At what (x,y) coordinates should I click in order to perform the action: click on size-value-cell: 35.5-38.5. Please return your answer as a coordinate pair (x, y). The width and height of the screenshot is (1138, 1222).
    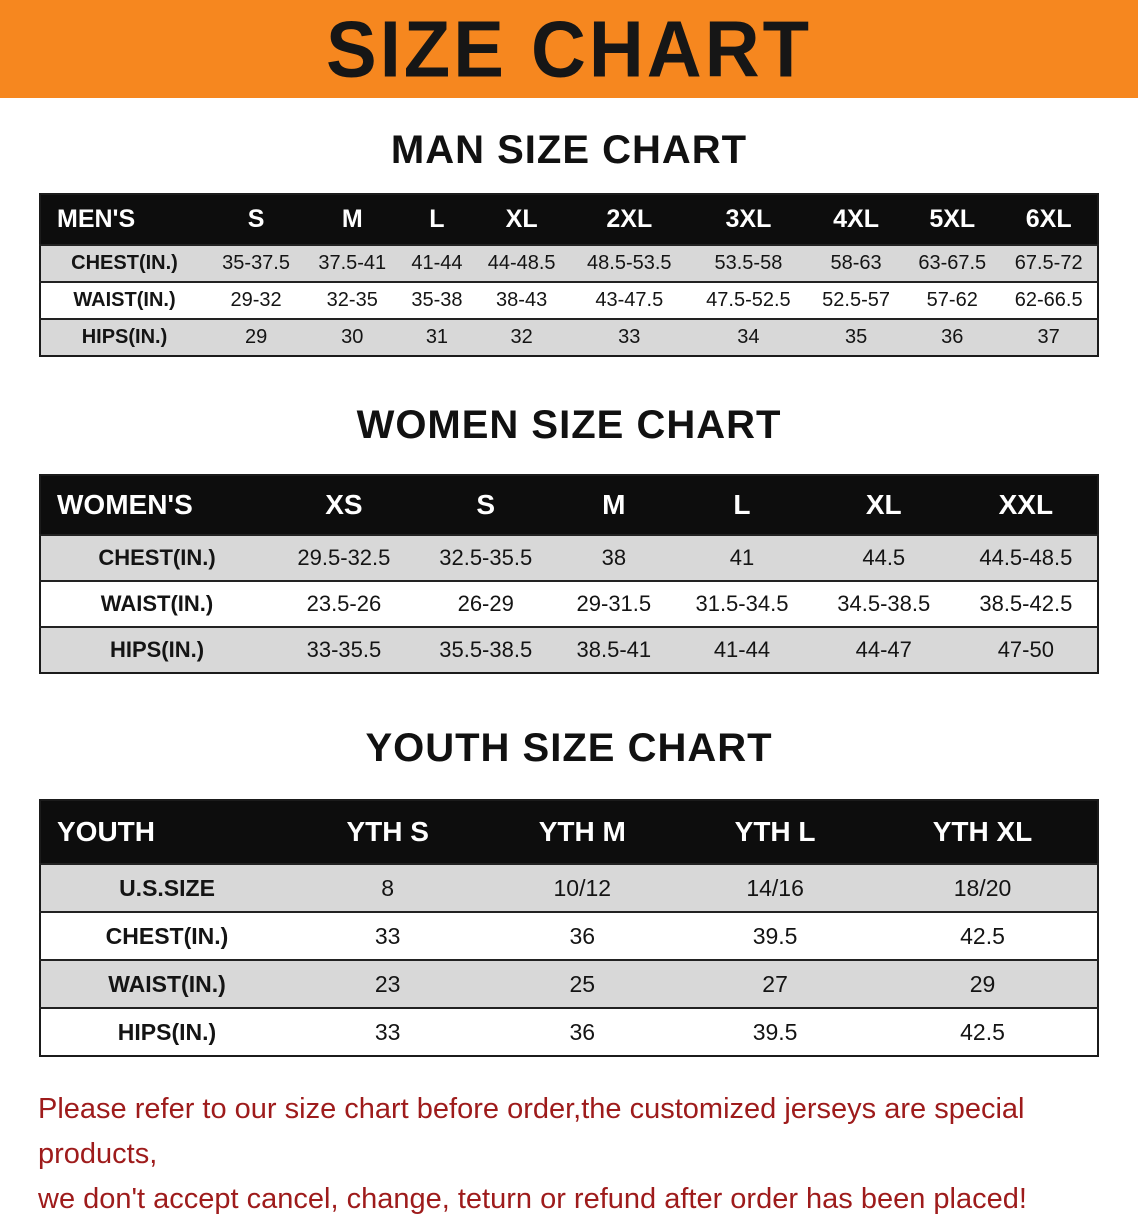
    Looking at the image, I should click on (485, 649).